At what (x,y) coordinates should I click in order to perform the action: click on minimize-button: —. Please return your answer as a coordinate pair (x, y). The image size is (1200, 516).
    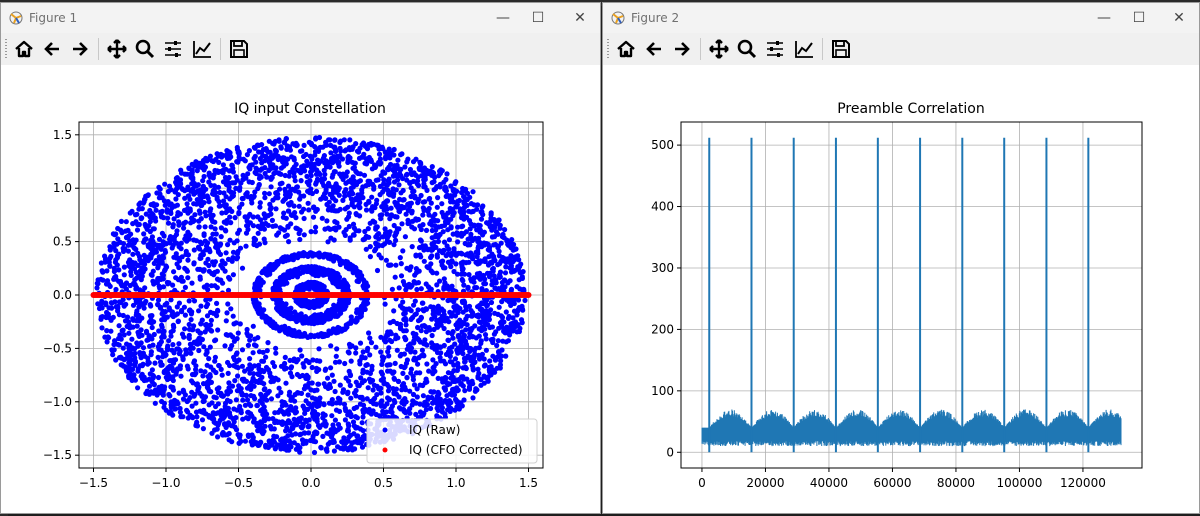
    Looking at the image, I should click on (503, 18).